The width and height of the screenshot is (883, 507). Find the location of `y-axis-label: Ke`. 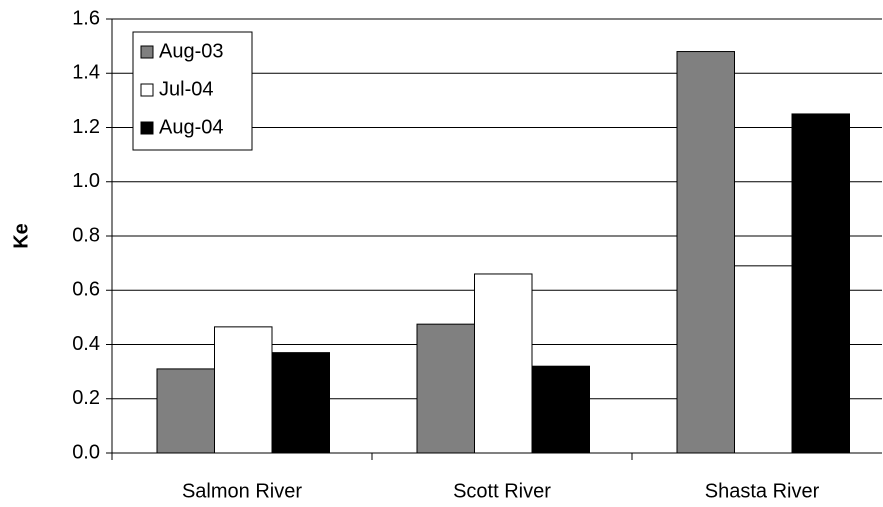

y-axis-label: Ke is located at coordinates (21, 236).